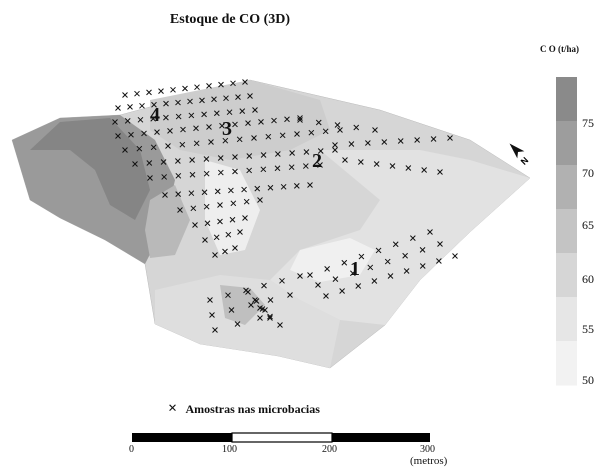  What do you see at coordinates (227, 129) in the screenshot?
I see `zone-label-3: 3` at bounding box center [227, 129].